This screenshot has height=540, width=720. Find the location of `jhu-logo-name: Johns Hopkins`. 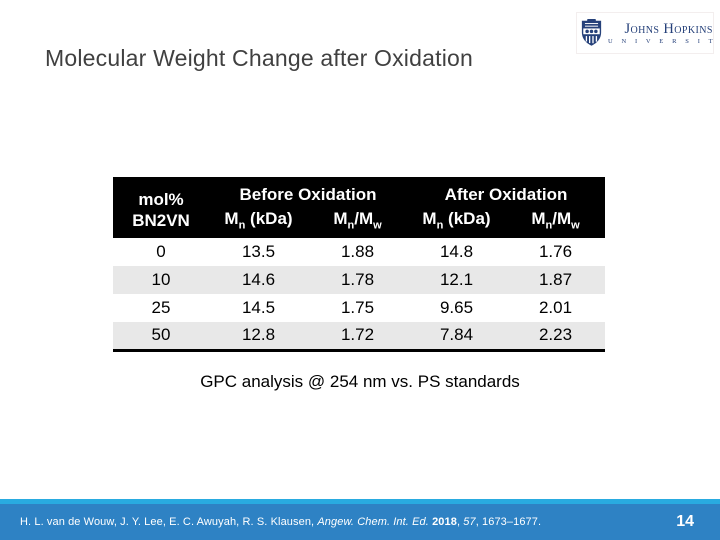

jhu-logo-name: Johns Hopkins is located at coordinates (668, 28).